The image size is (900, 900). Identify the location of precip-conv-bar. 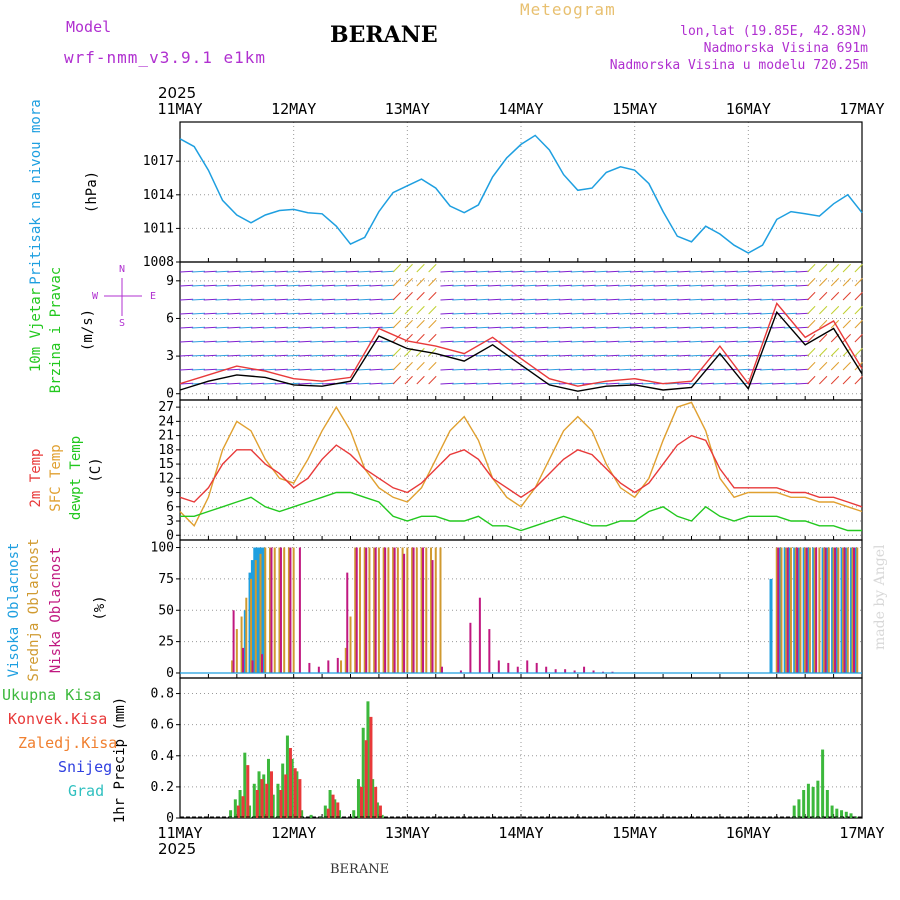
(328, 813).